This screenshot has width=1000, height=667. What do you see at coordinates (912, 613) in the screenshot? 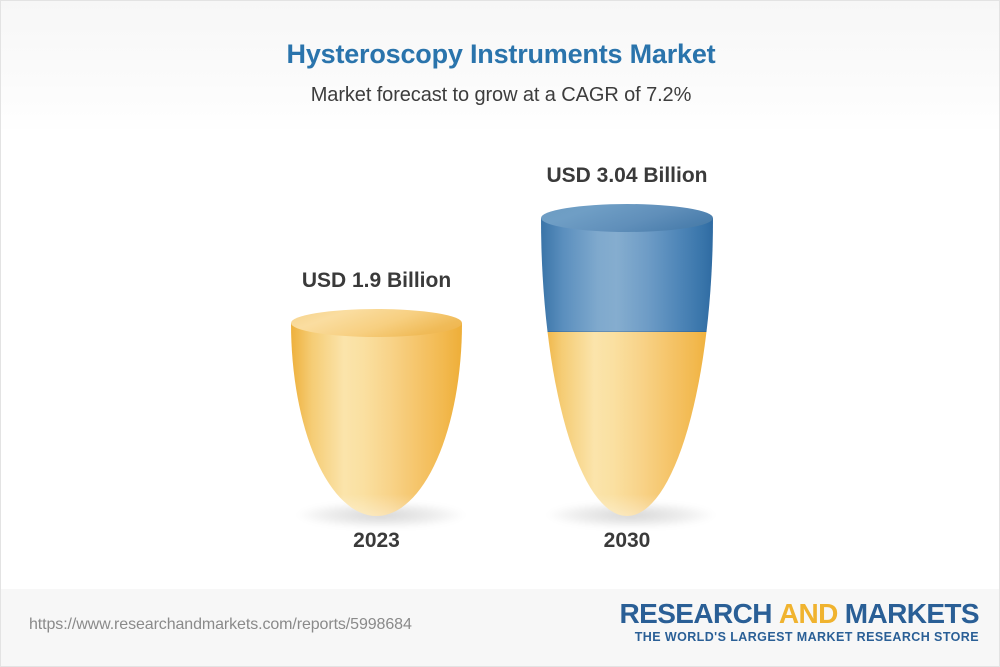
I see `logo-word-markets: MARKETS` at bounding box center [912, 613].